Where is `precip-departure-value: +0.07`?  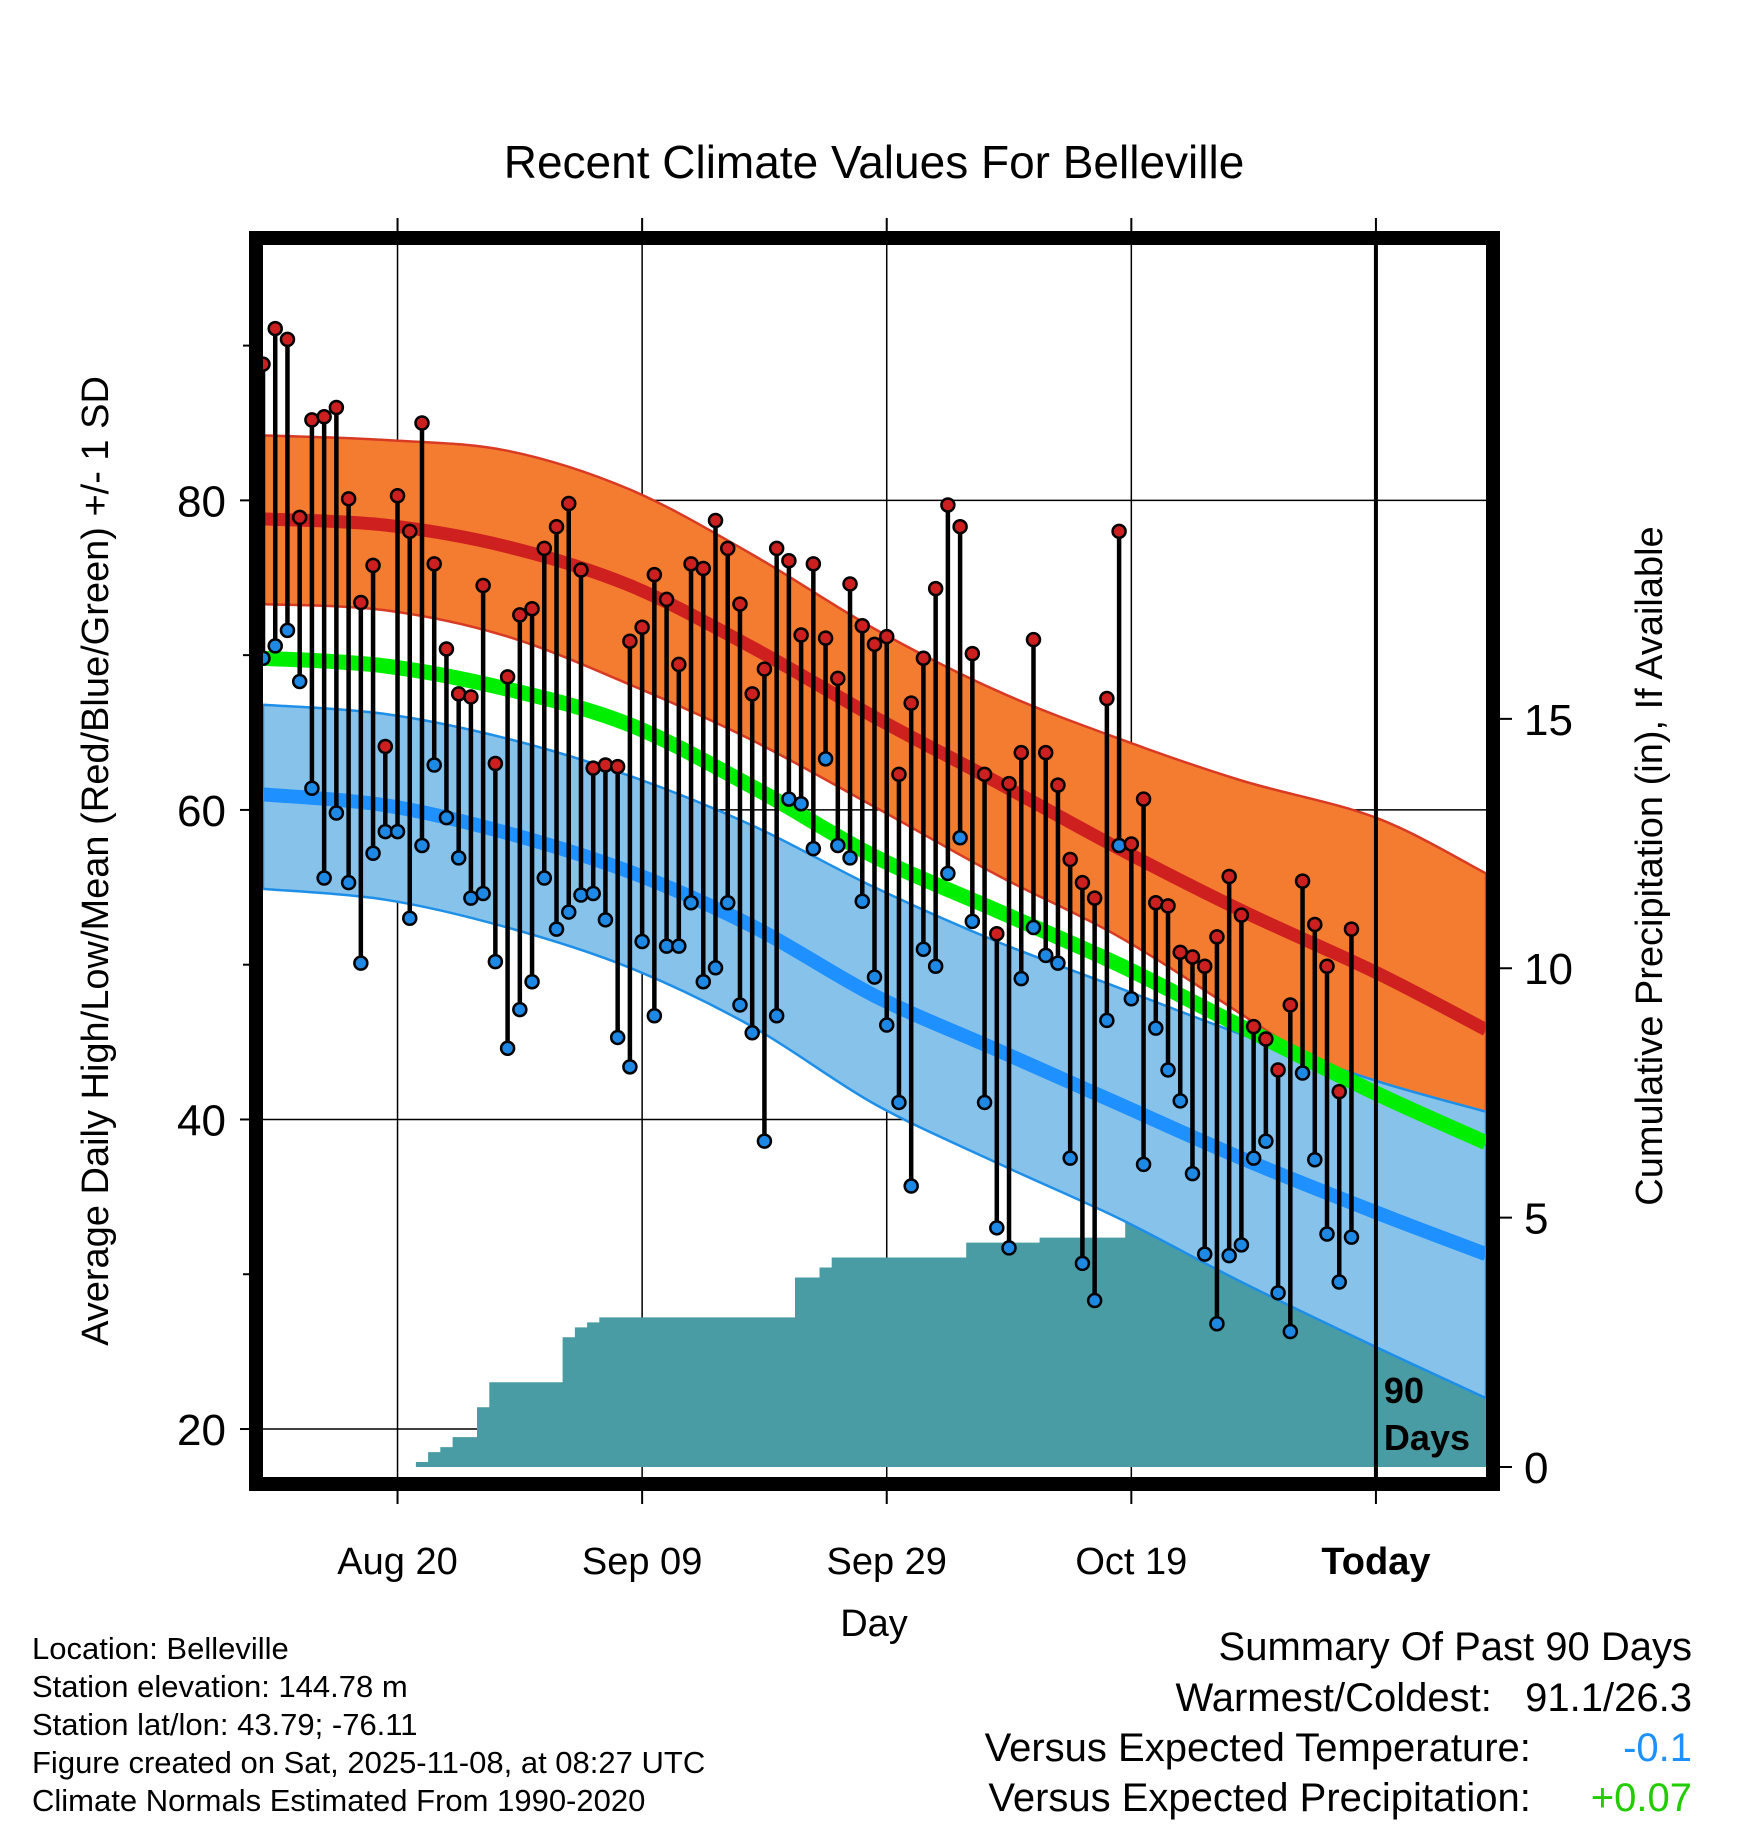
precip-departure-value: +0.07 is located at coordinates (1641, 1798).